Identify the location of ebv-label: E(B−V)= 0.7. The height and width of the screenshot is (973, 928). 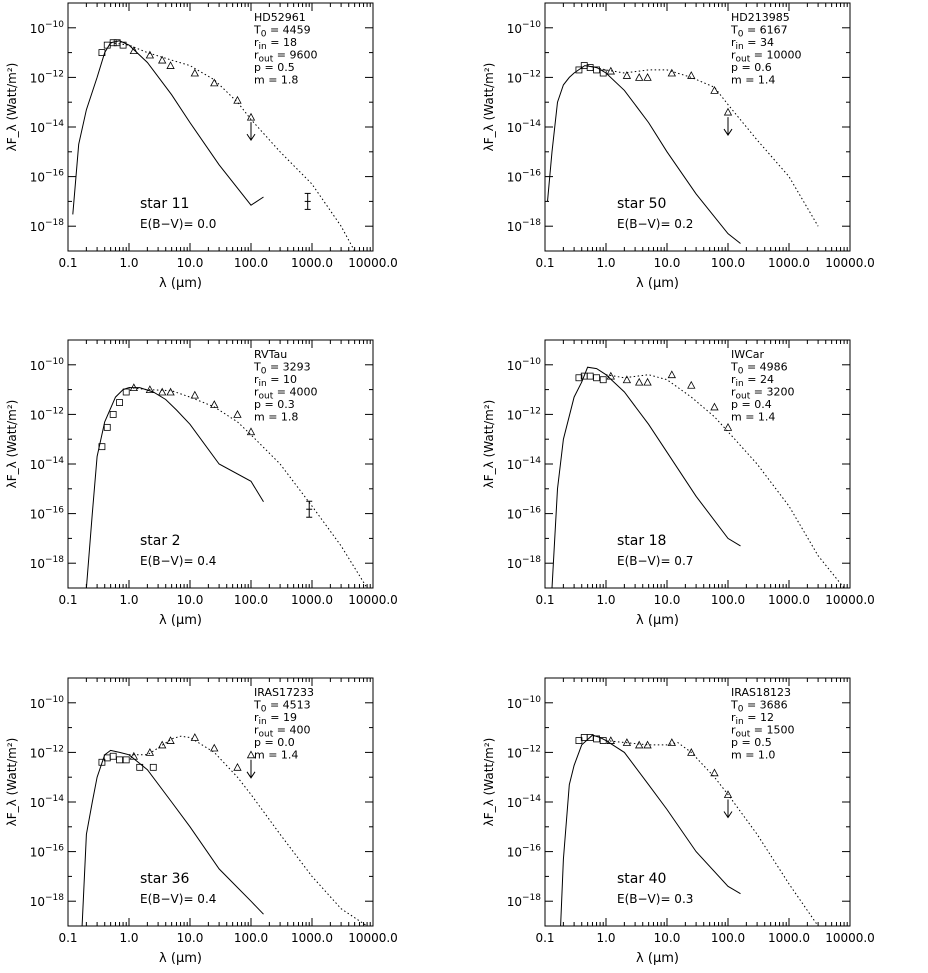
(655, 561).